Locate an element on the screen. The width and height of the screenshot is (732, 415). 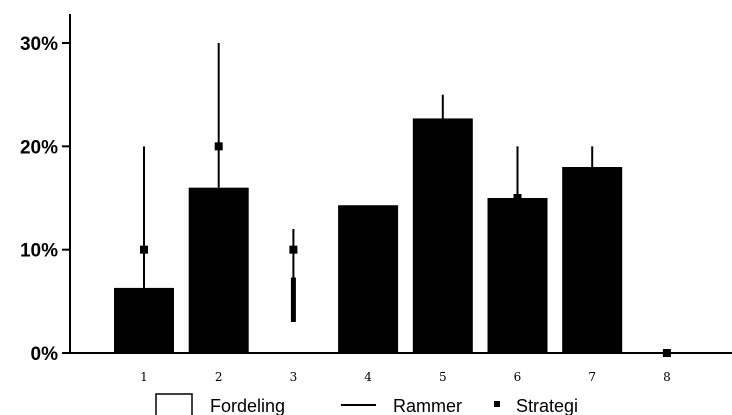
x-tick-label: 3 is located at coordinates (294, 377).